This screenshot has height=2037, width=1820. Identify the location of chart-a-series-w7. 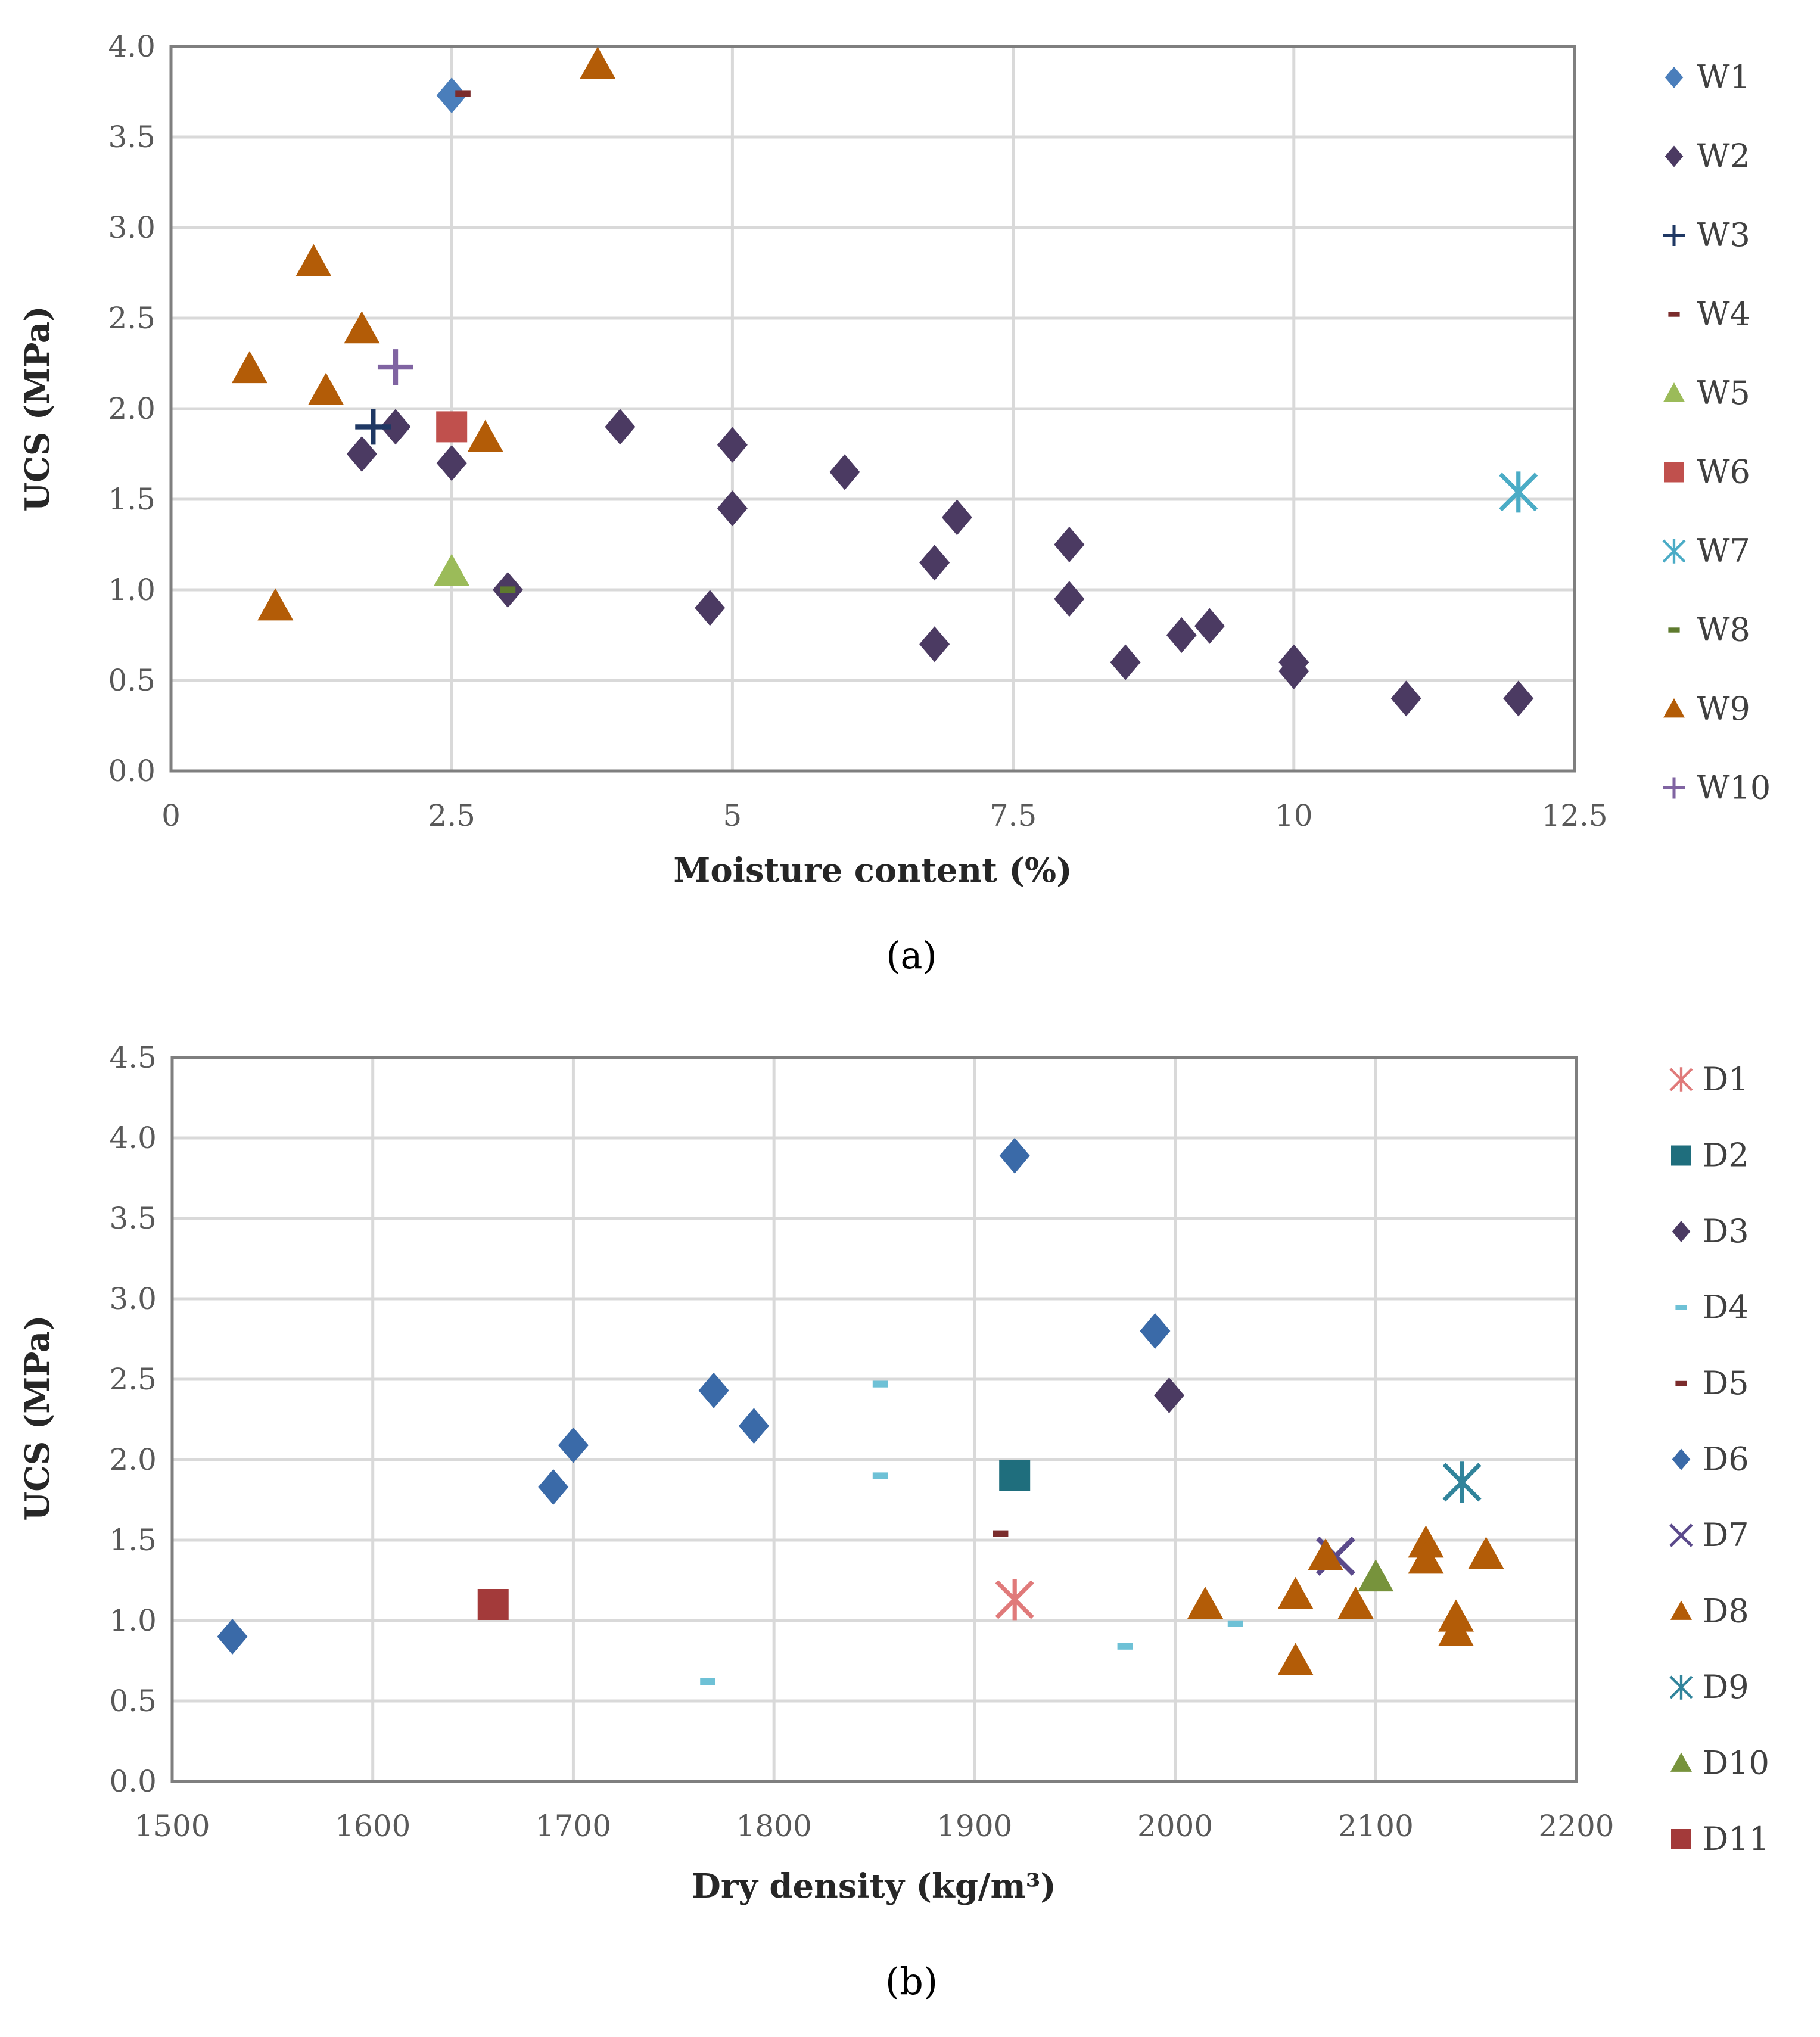
(1518, 492).